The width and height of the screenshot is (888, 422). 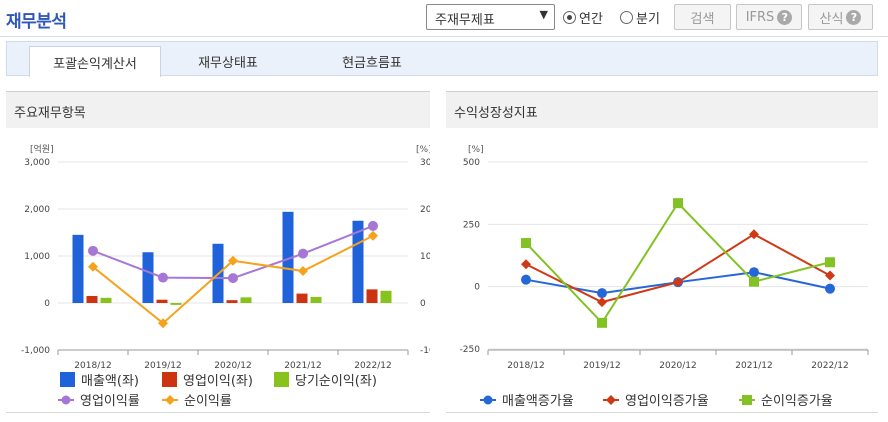 What do you see at coordinates (797, 401) in the screenshot?
I see `legend-net-growth-label: 순이익증가율` at bounding box center [797, 401].